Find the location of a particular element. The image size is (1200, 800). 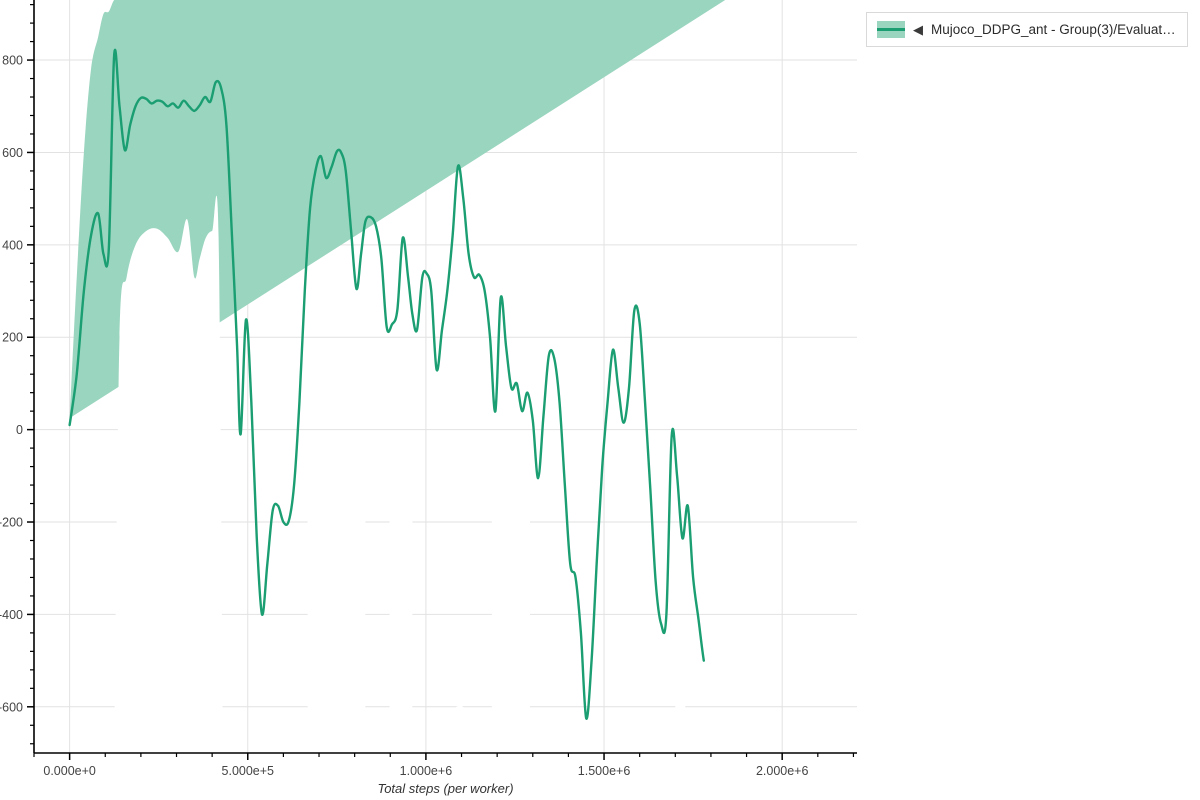

legend-line-swatch is located at coordinates (891, 29).